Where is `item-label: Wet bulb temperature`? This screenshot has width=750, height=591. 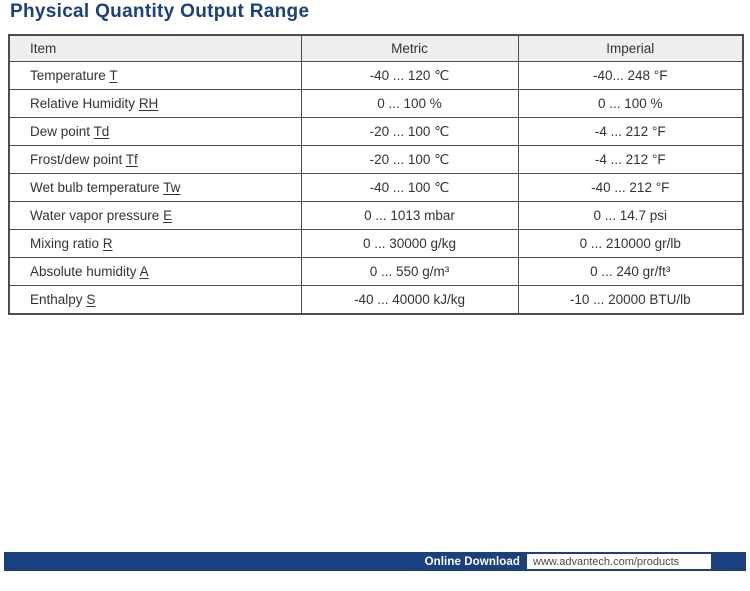
item-label: Wet bulb temperature is located at coordinates (95, 187).